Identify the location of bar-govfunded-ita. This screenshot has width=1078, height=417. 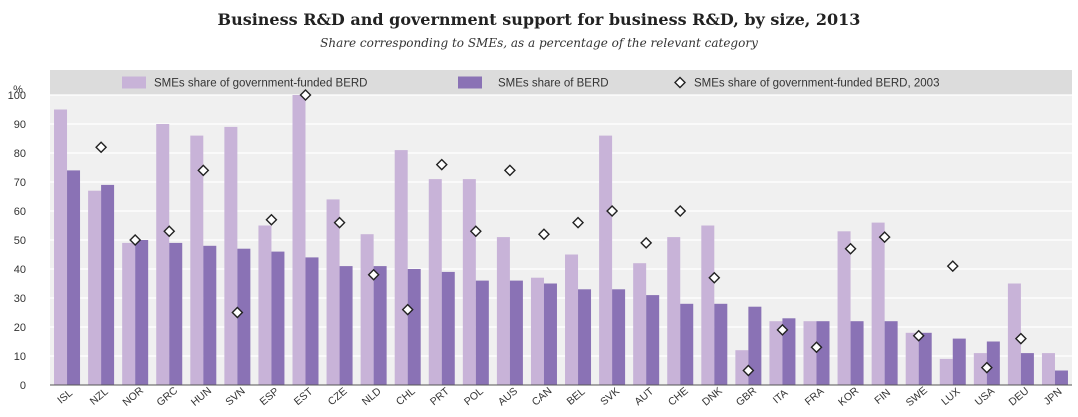
(776, 353).